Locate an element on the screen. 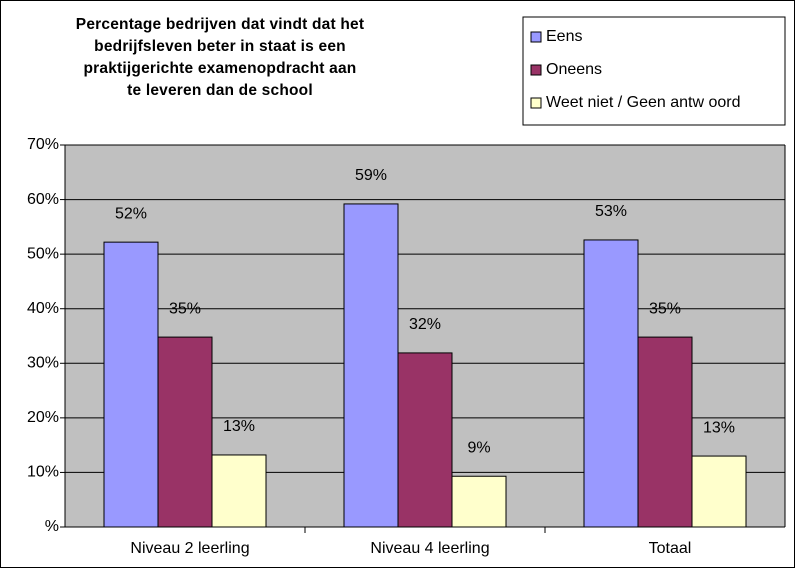 The height and width of the screenshot is (568, 795). y-tick-label: 60% is located at coordinates (43, 199).